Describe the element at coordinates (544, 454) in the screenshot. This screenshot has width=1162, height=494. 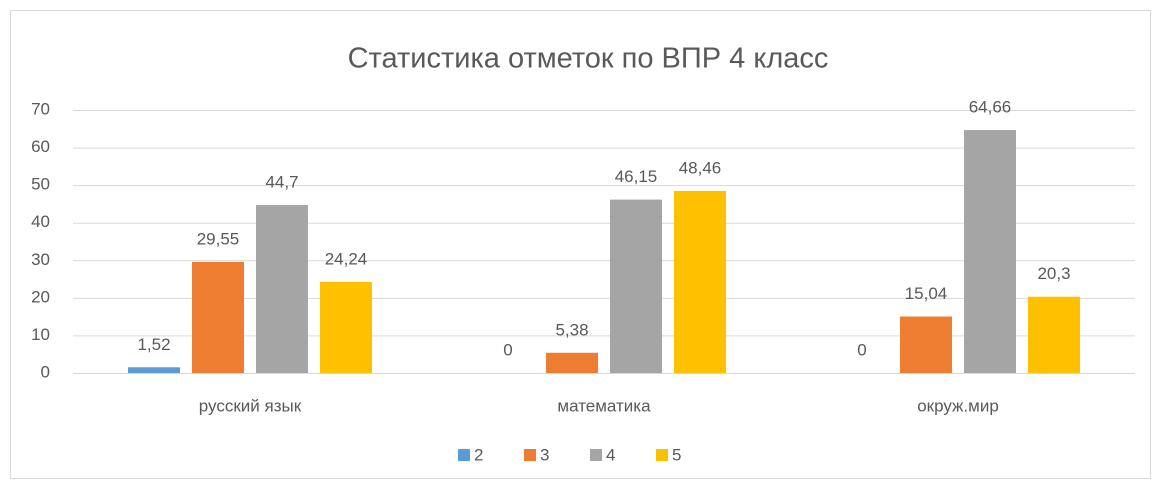
I see `legend-label: 3` at that location.